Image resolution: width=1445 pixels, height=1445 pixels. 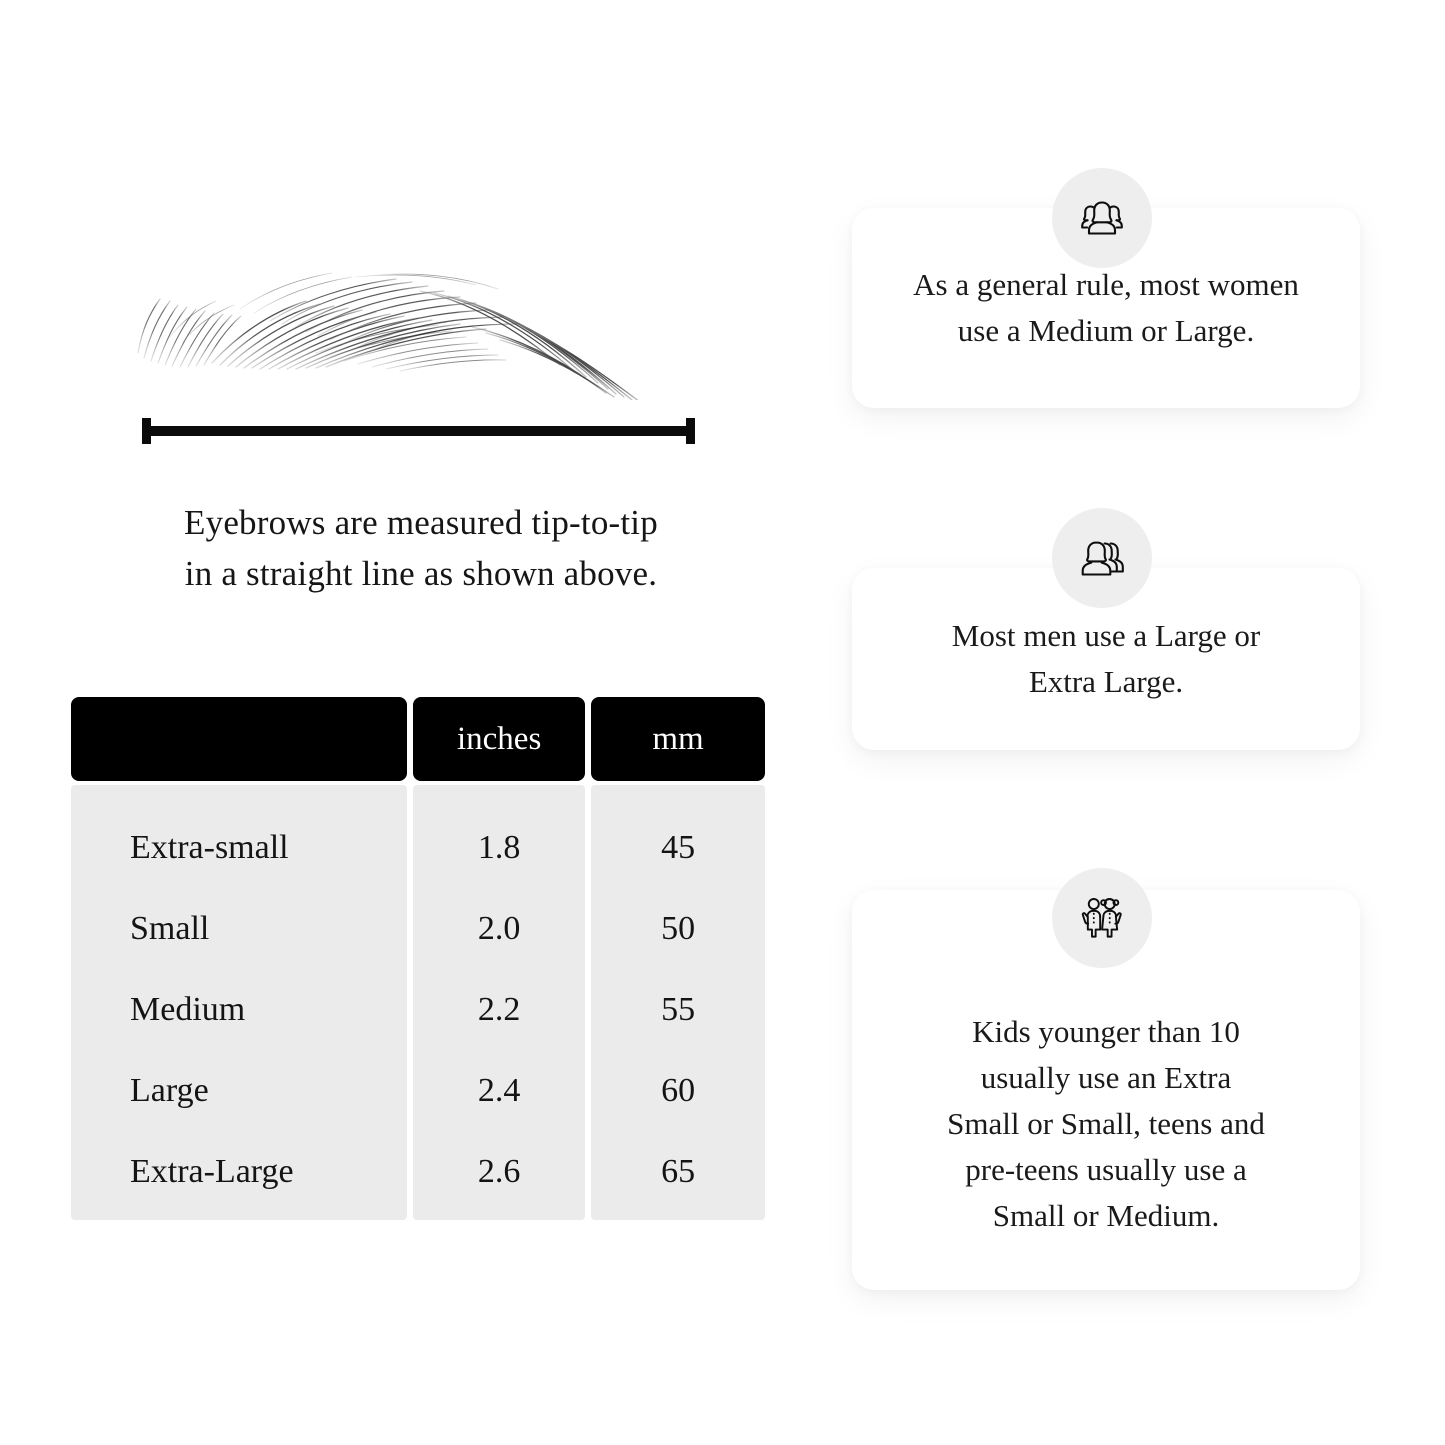 I want to click on men-group-icon-badge, so click(x=1102, y=558).